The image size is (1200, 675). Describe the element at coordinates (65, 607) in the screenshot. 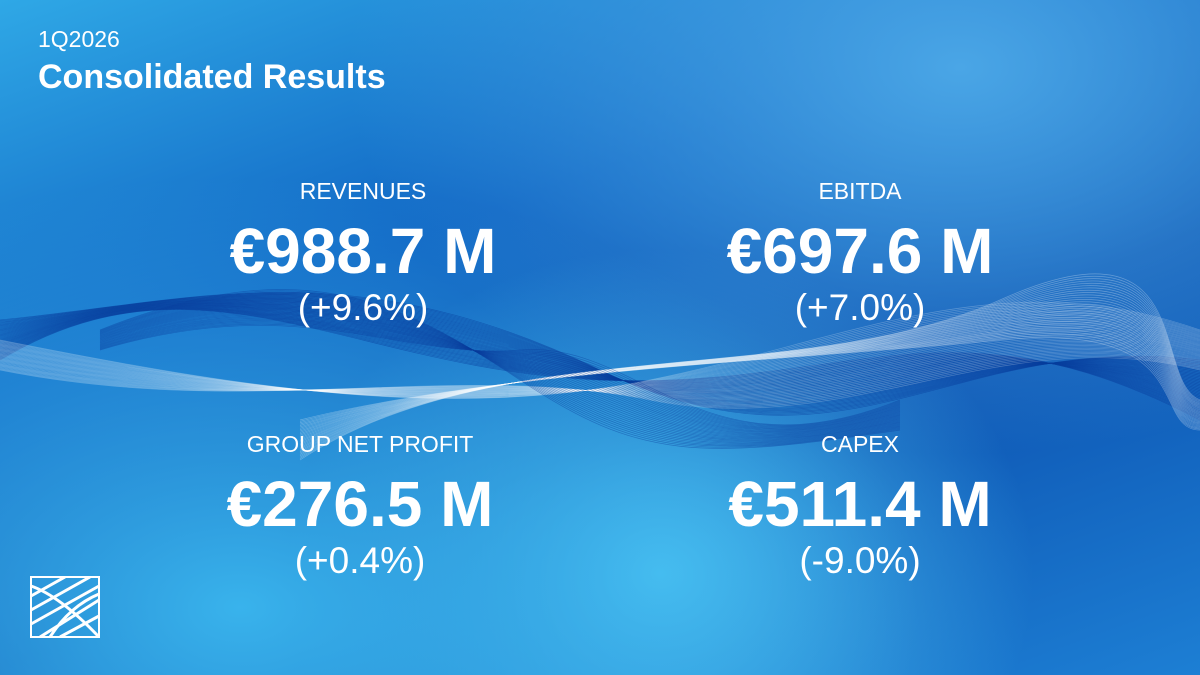

I see `logo` at that location.